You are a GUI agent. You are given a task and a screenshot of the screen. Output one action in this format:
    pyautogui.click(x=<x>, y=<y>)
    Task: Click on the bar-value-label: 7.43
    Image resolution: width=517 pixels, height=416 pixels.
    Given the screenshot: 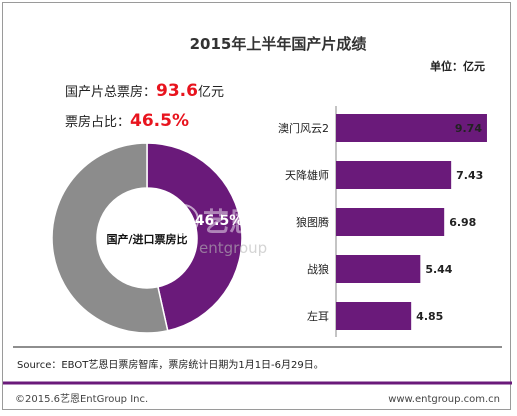 What is the action you would take?
    pyautogui.click(x=469, y=175)
    